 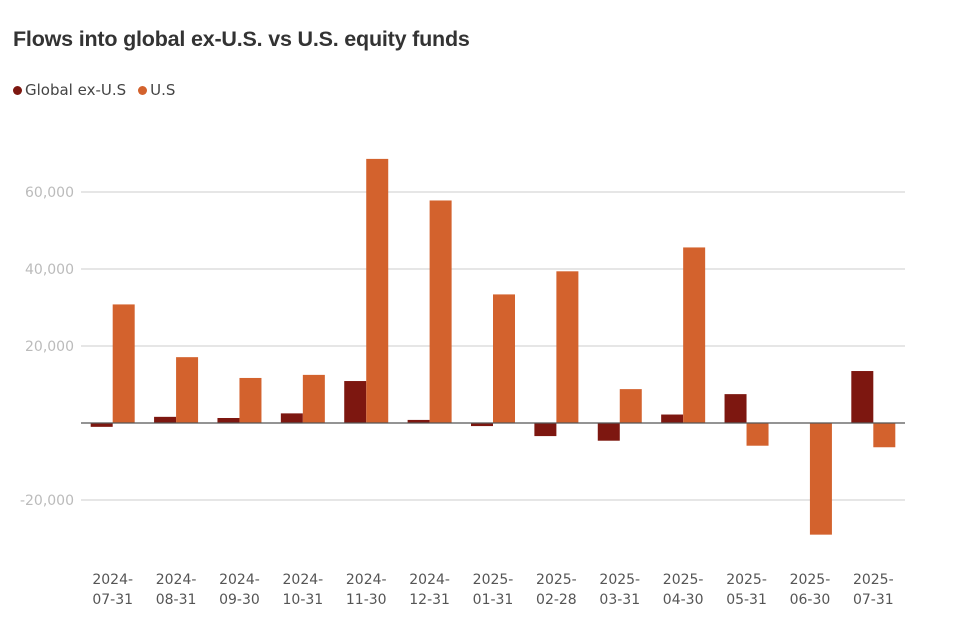 What do you see at coordinates (49, 347) in the screenshot?
I see `y-tick-label: 20,000` at bounding box center [49, 347].